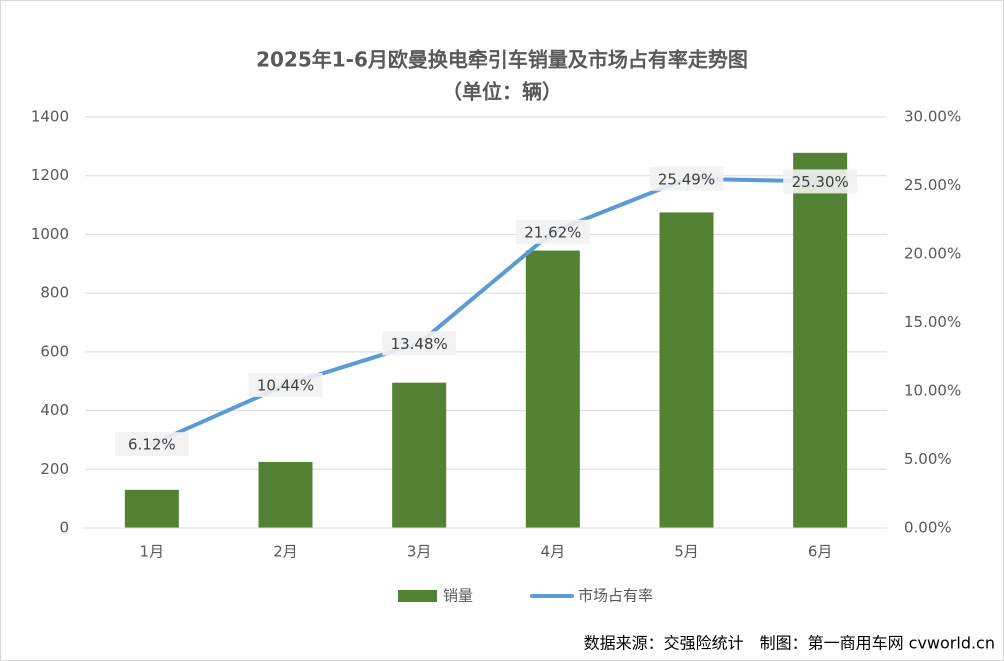 This screenshot has height=661, width=1004. I want to click on legend-swatch, so click(417, 596).